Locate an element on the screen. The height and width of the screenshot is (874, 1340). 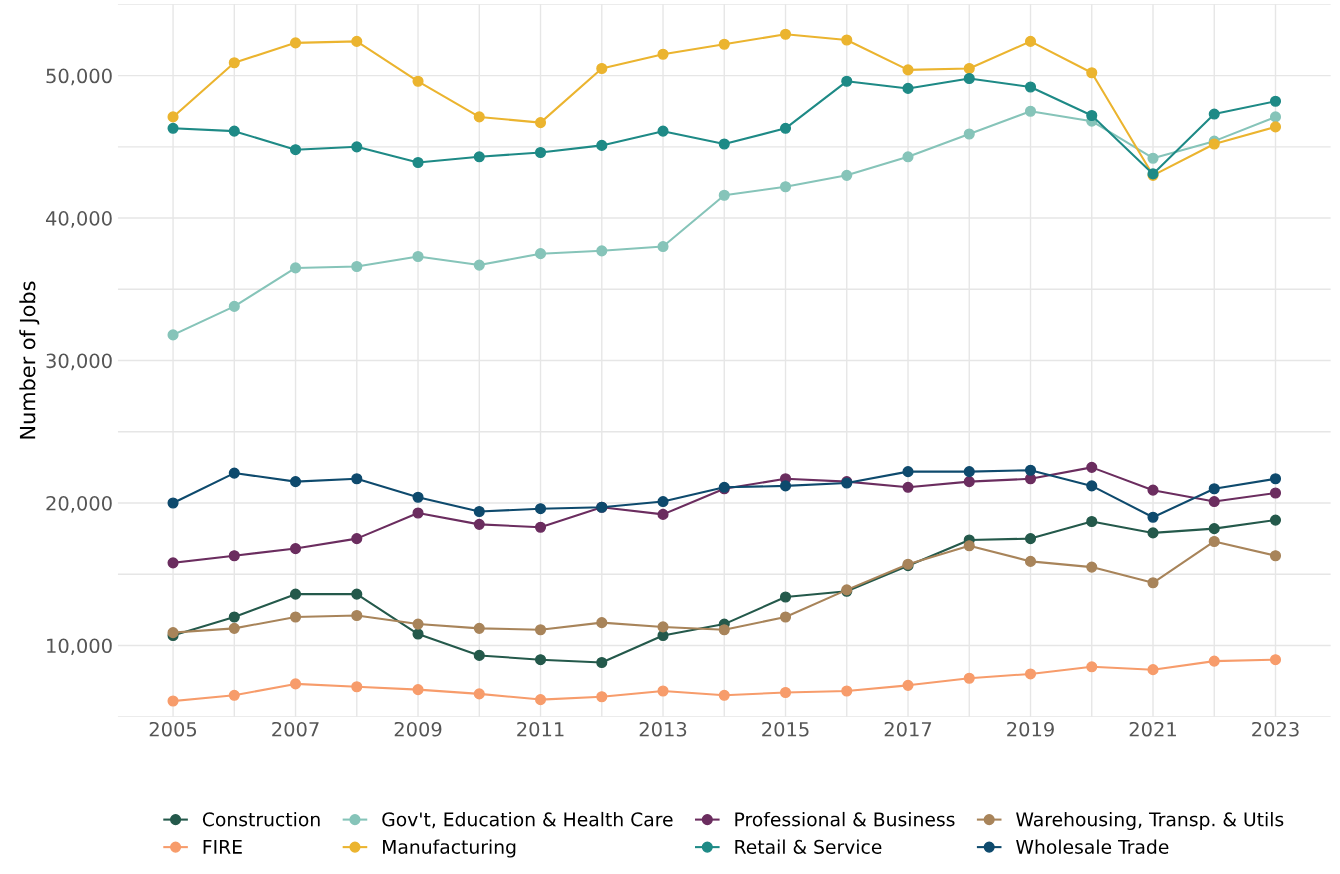
legend-label: Retail & Service is located at coordinates (808, 846).